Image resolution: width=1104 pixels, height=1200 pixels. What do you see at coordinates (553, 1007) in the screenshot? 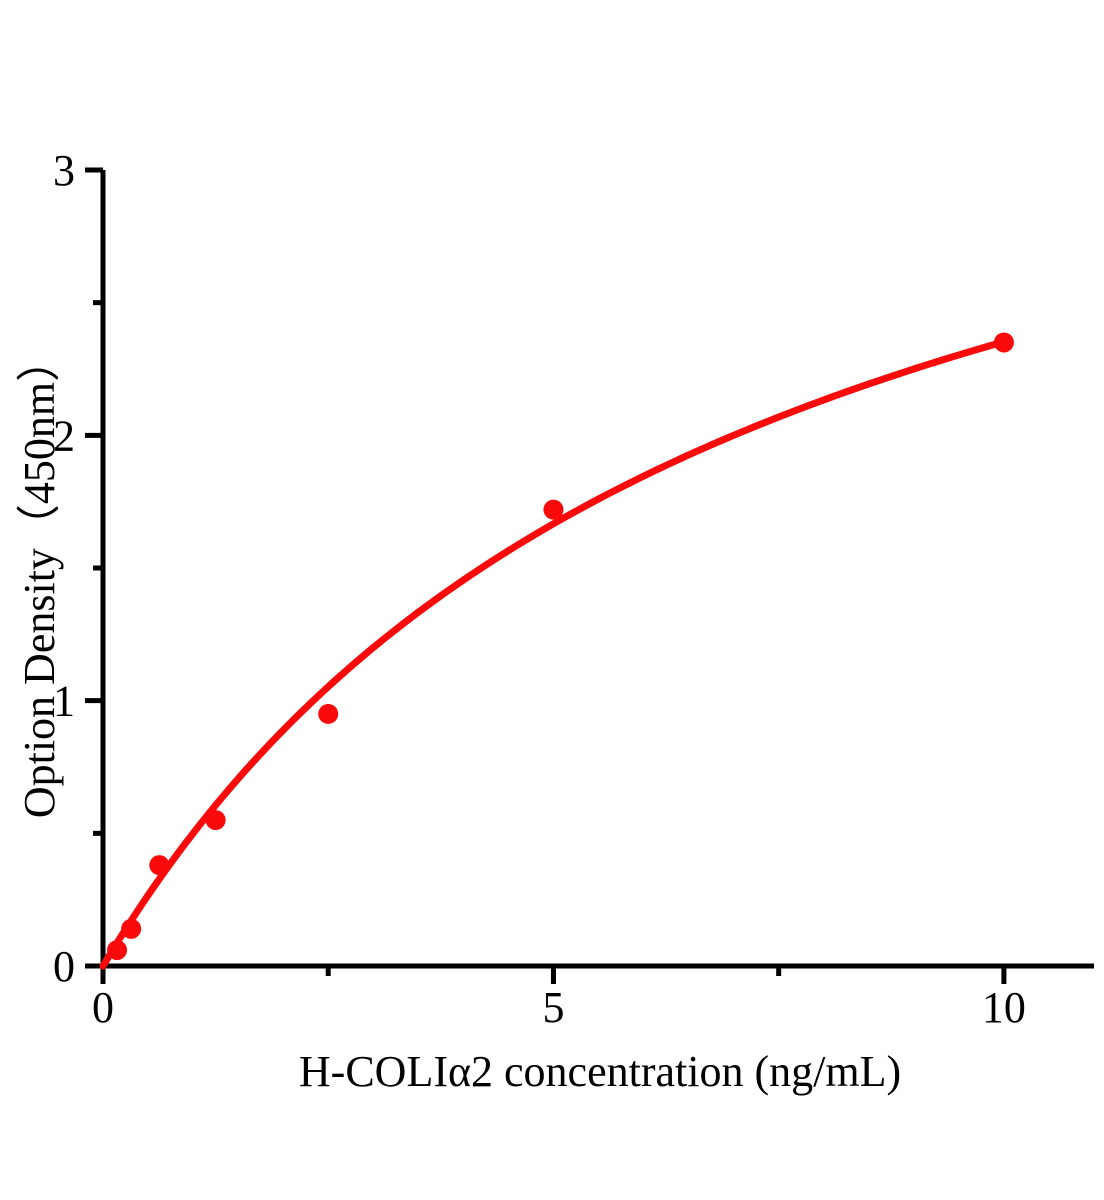
I see `x-tick-label: 5` at bounding box center [553, 1007].